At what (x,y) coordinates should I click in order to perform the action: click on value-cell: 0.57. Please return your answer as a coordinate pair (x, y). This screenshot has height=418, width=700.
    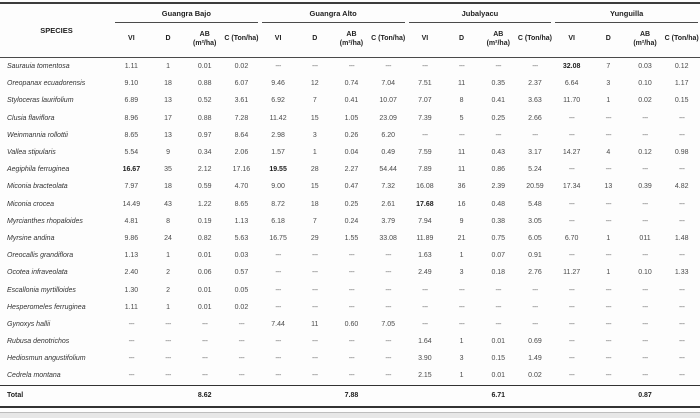
    Looking at the image, I should click on (241, 273).